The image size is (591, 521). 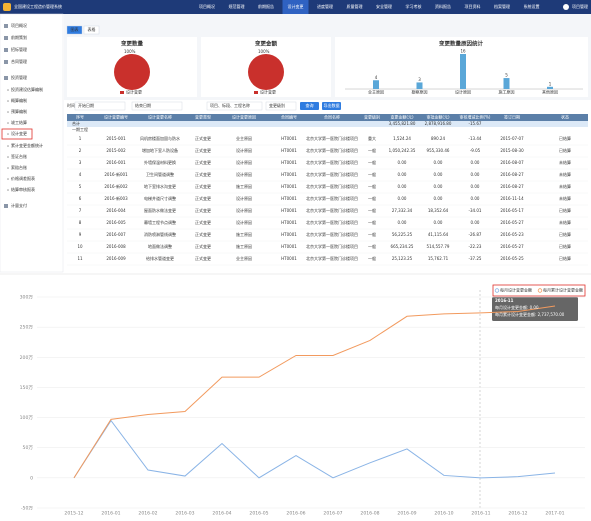 I want to click on filter-placeholder: 结束日期, so click(x=143, y=105).